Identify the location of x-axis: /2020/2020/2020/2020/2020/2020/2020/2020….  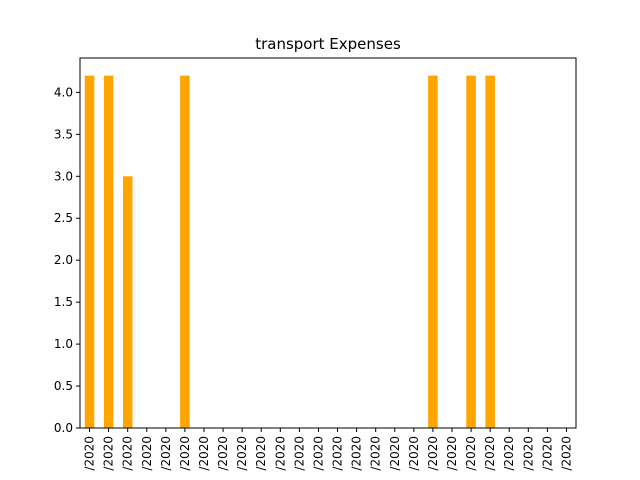
(328, 449).